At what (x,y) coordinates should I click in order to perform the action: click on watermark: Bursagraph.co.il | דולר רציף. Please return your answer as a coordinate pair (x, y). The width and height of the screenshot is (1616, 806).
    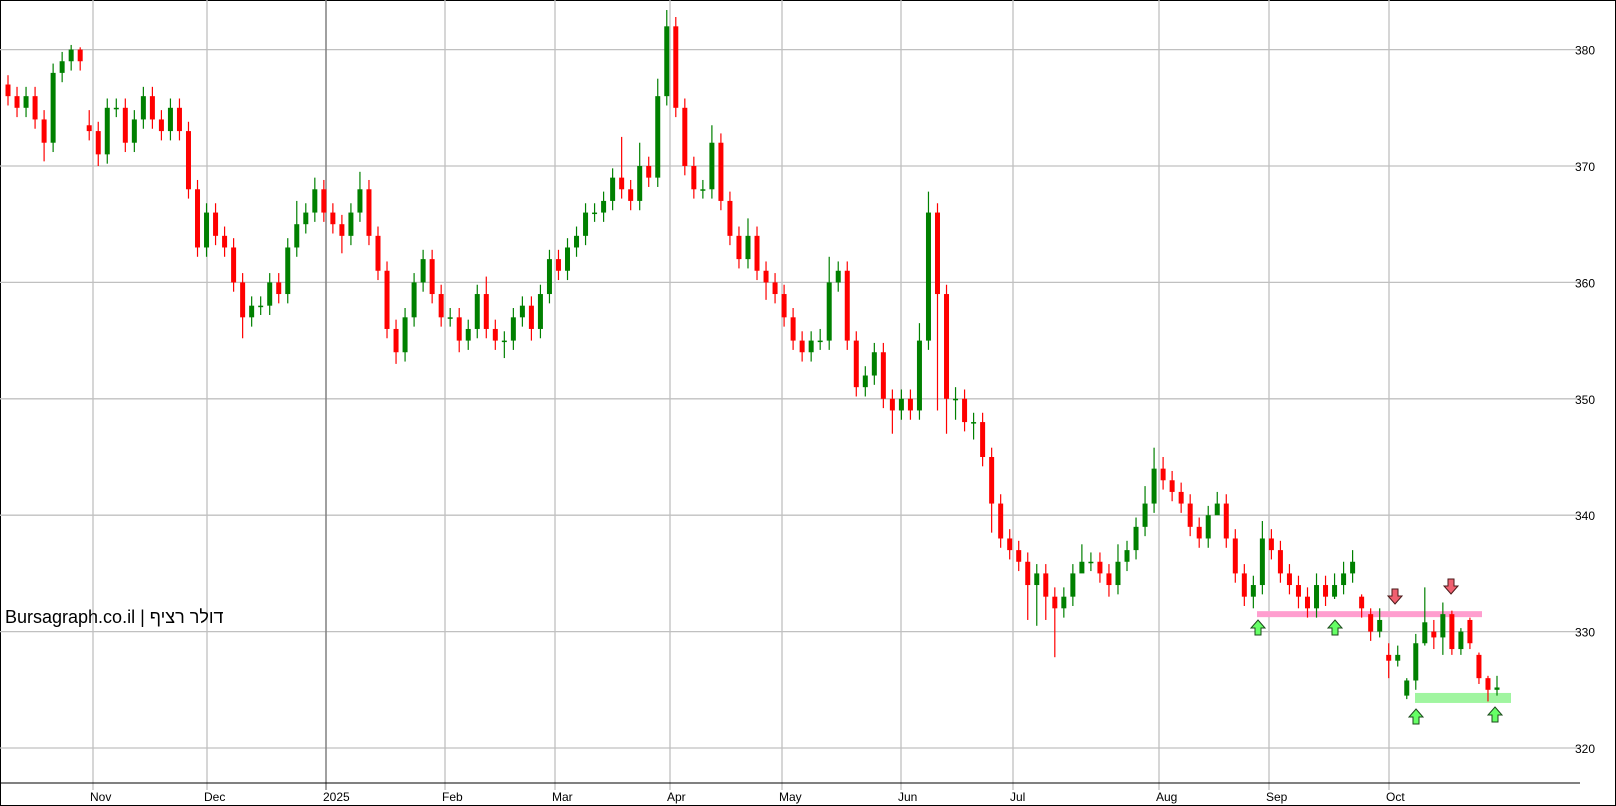
    Looking at the image, I should click on (114, 617).